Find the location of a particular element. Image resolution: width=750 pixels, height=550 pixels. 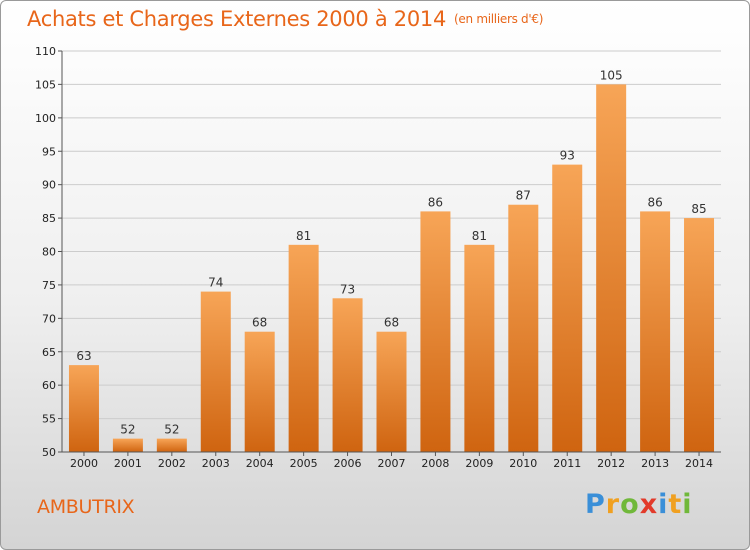

bar-value-label: 93 is located at coordinates (567, 156).